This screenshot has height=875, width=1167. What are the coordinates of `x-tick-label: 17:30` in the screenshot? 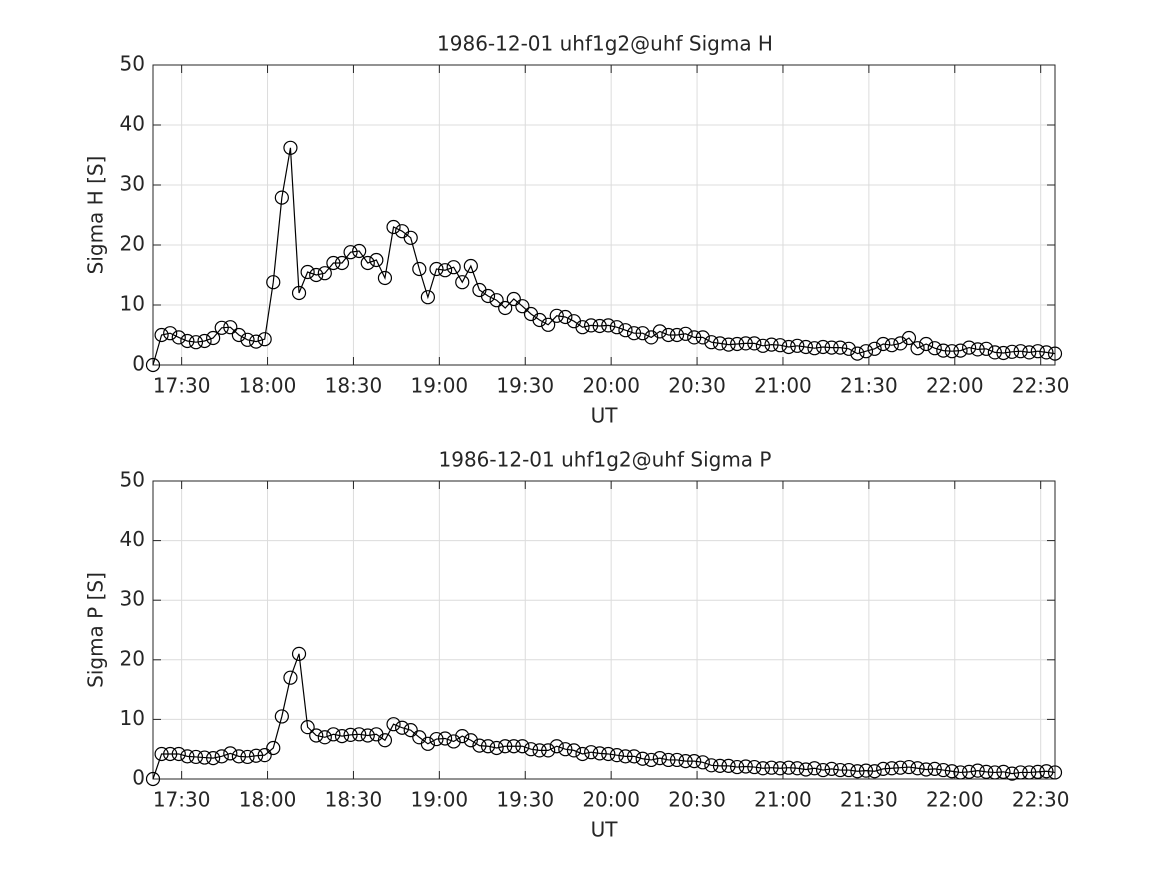 It's located at (182, 800).